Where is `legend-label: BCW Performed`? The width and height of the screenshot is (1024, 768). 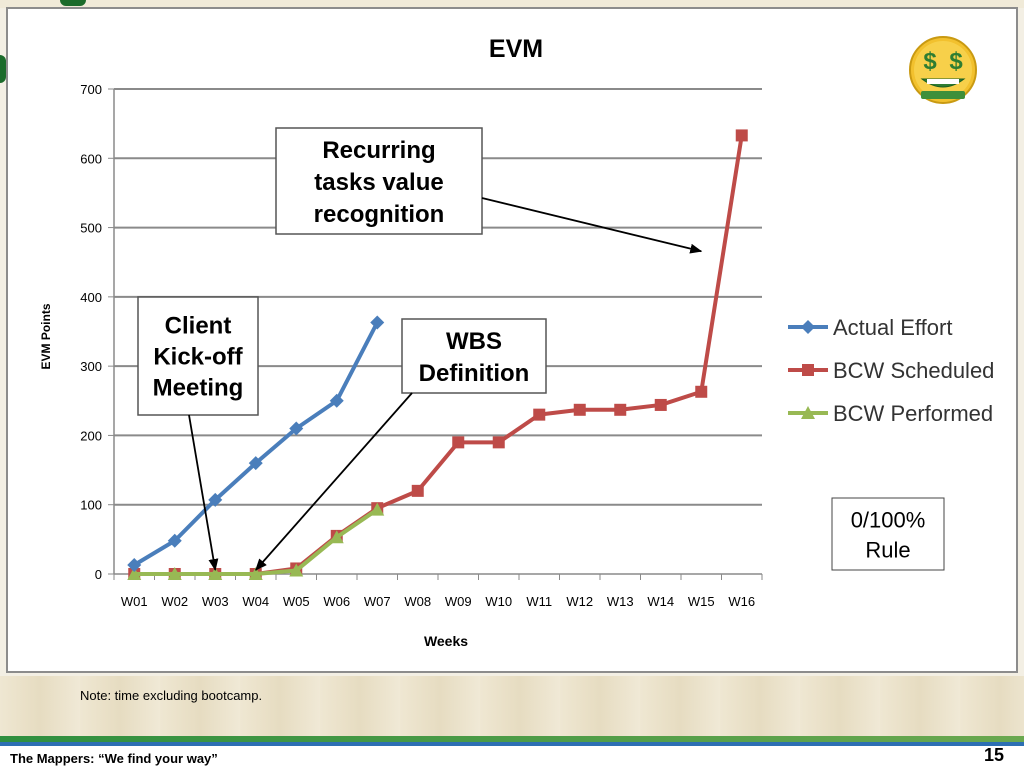 legend-label: BCW Performed is located at coordinates (913, 413).